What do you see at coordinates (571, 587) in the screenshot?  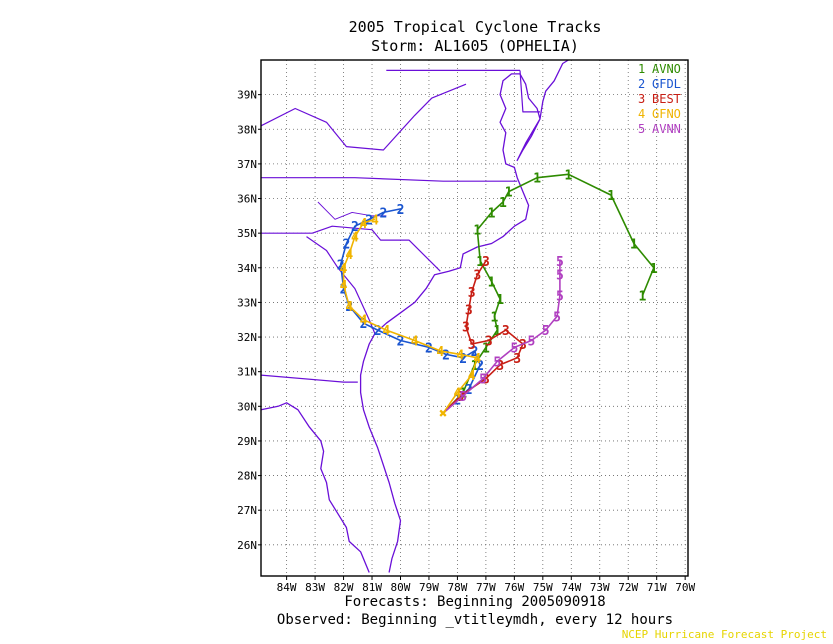 I see `lon-tick-label: 74W` at bounding box center [571, 587].